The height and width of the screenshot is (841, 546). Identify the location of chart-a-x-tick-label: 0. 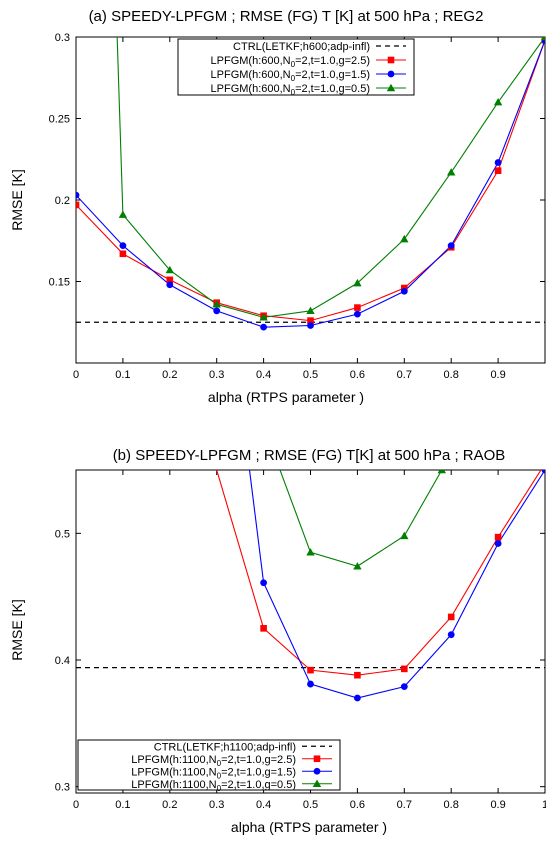
(76, 375).